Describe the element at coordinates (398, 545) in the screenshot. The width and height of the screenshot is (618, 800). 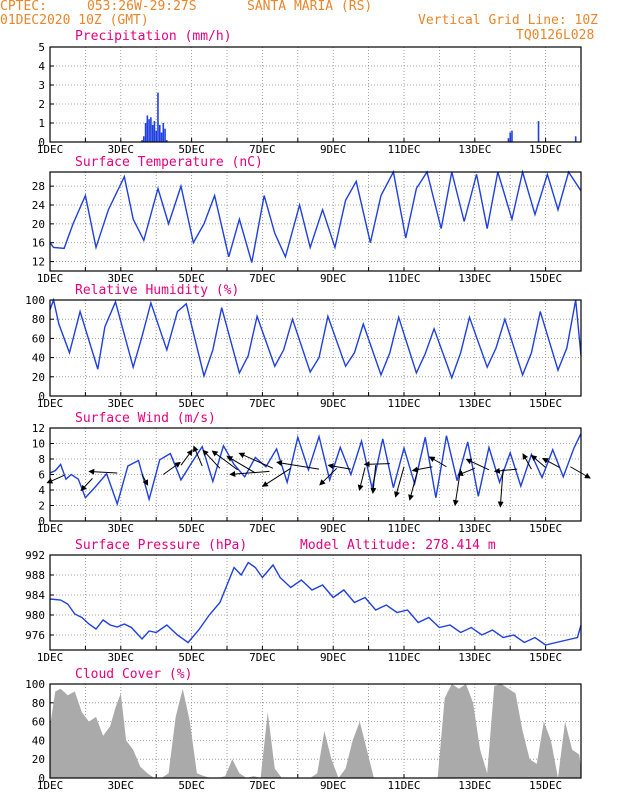
I see `model-altitude-note: Model Altitude: 278.414 m` at that location.